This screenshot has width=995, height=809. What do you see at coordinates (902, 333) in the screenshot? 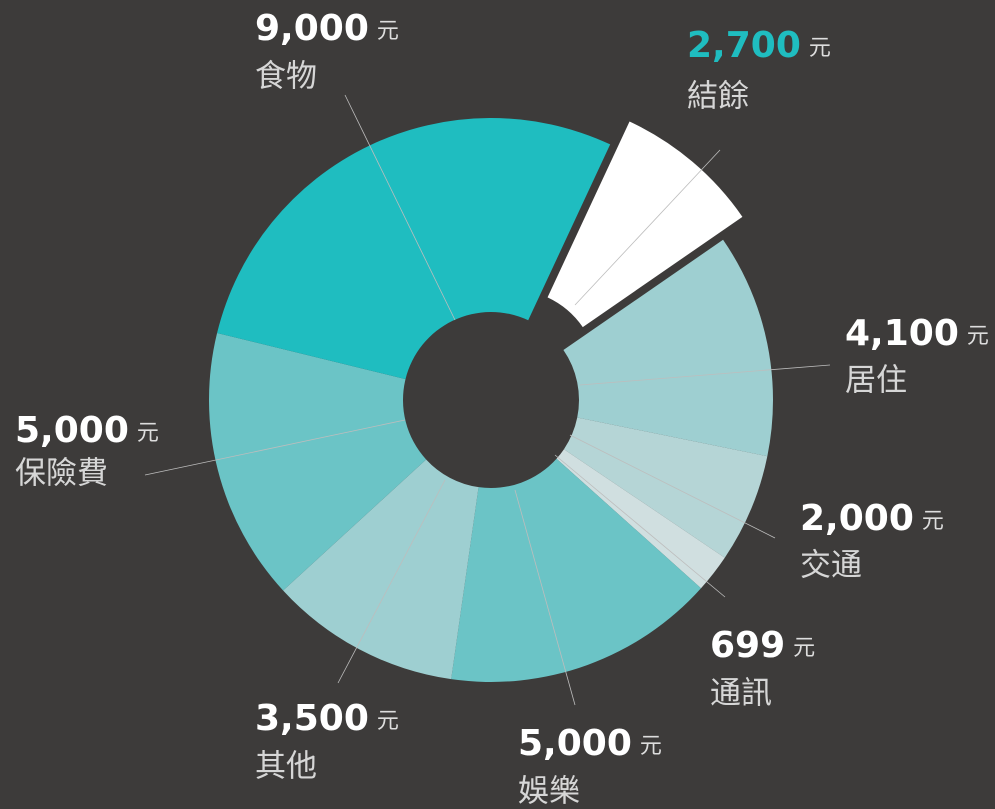
I see `value-label: 4,100` at bounding box center [902, 333].